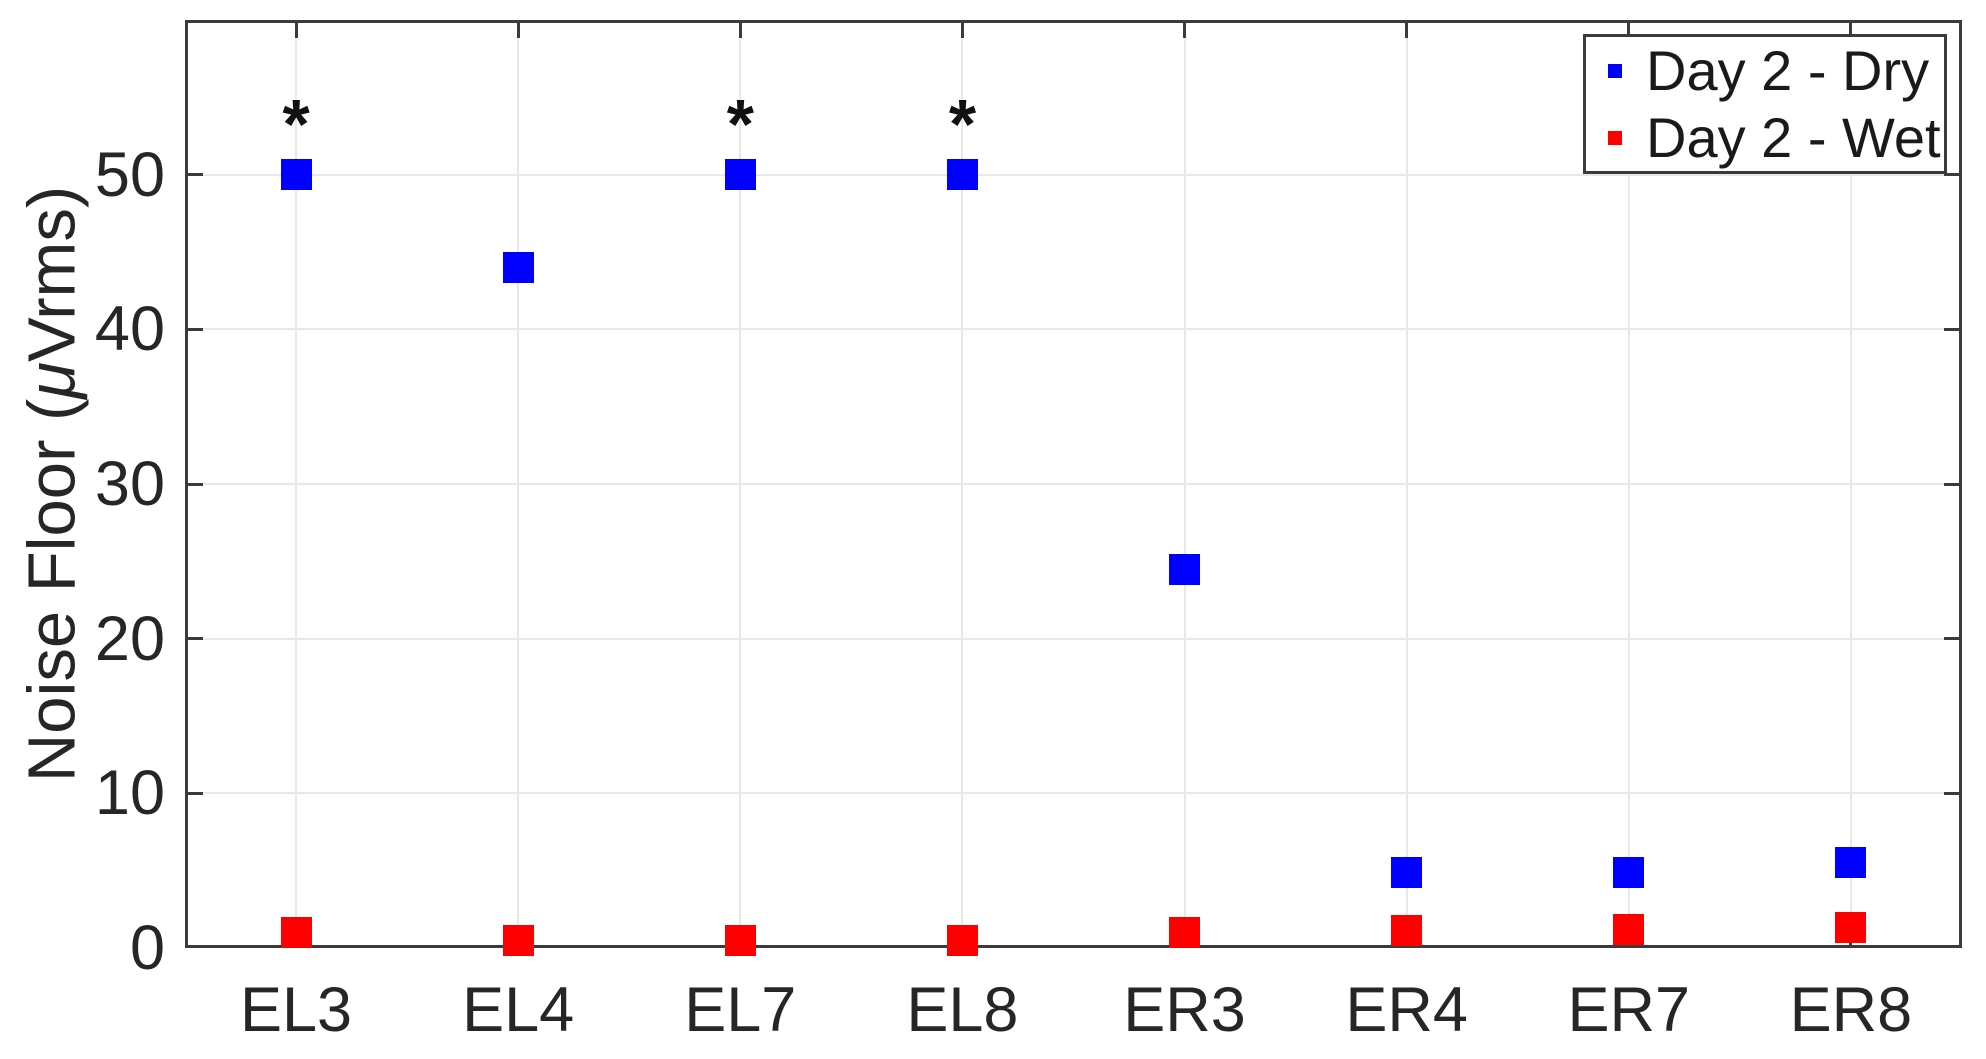  What do you see at coordinates (1629, 929) in the screenshot?
I see `marker-wet-er7` at bounding box center [1629, 929].